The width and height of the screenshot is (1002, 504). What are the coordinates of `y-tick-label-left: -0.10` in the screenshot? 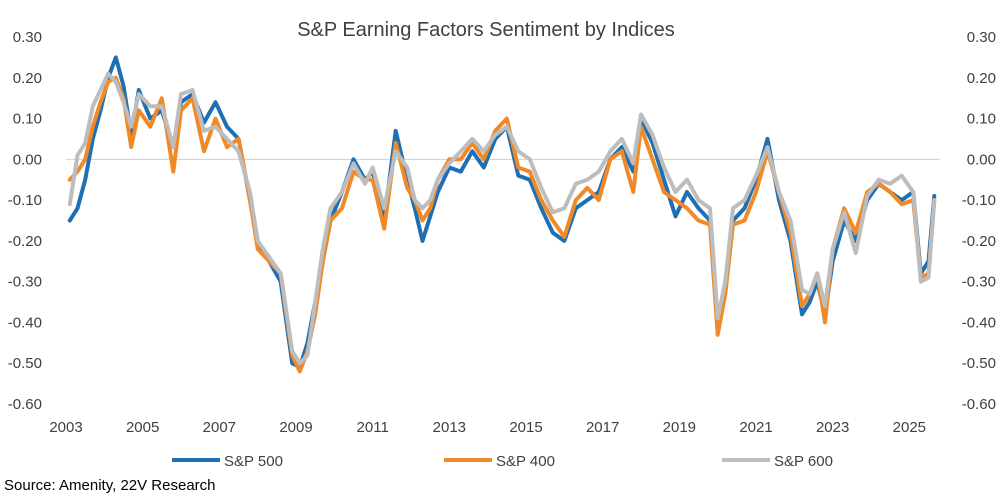 It's located at (25, 200).